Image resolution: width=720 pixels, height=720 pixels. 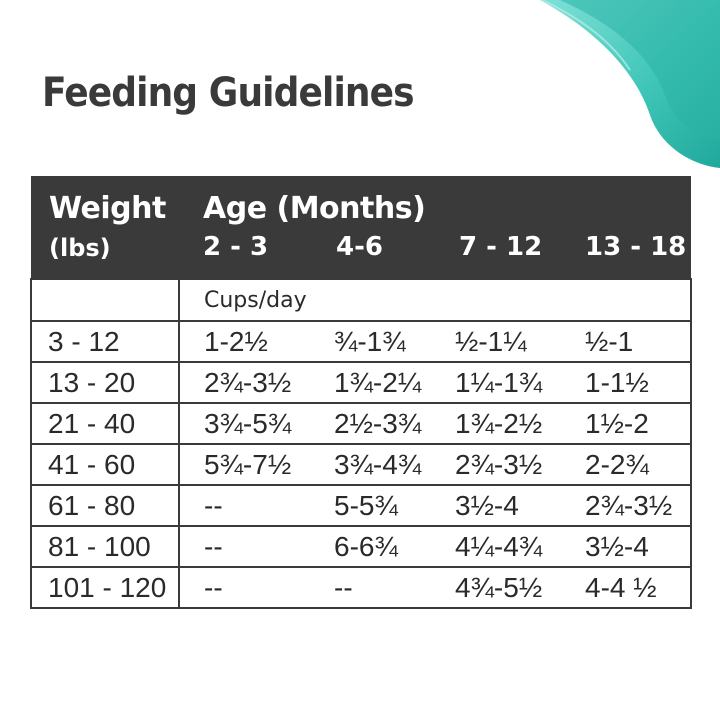 I want to click on value-cell: 5-5¾, so click(x=368, y=506).